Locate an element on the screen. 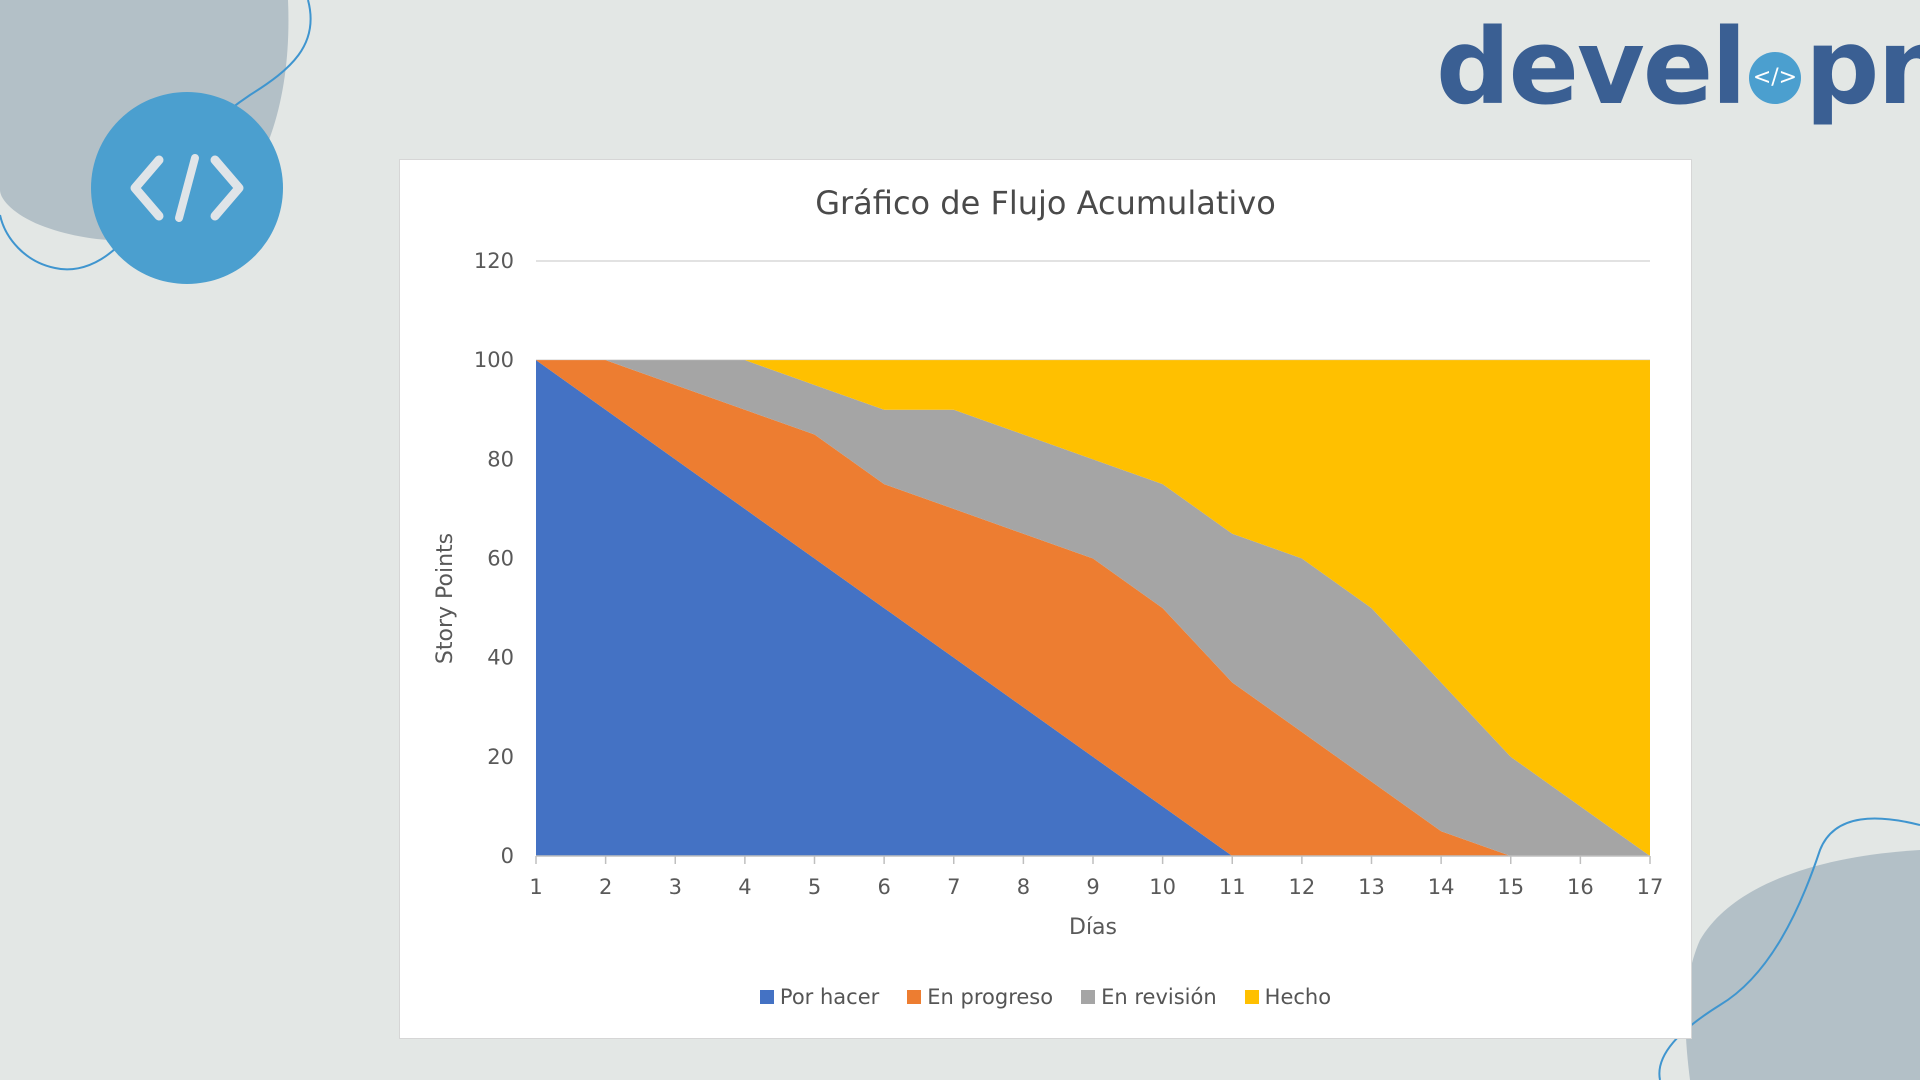  legend-label: Por hacer is located at coordinates (829, 997).